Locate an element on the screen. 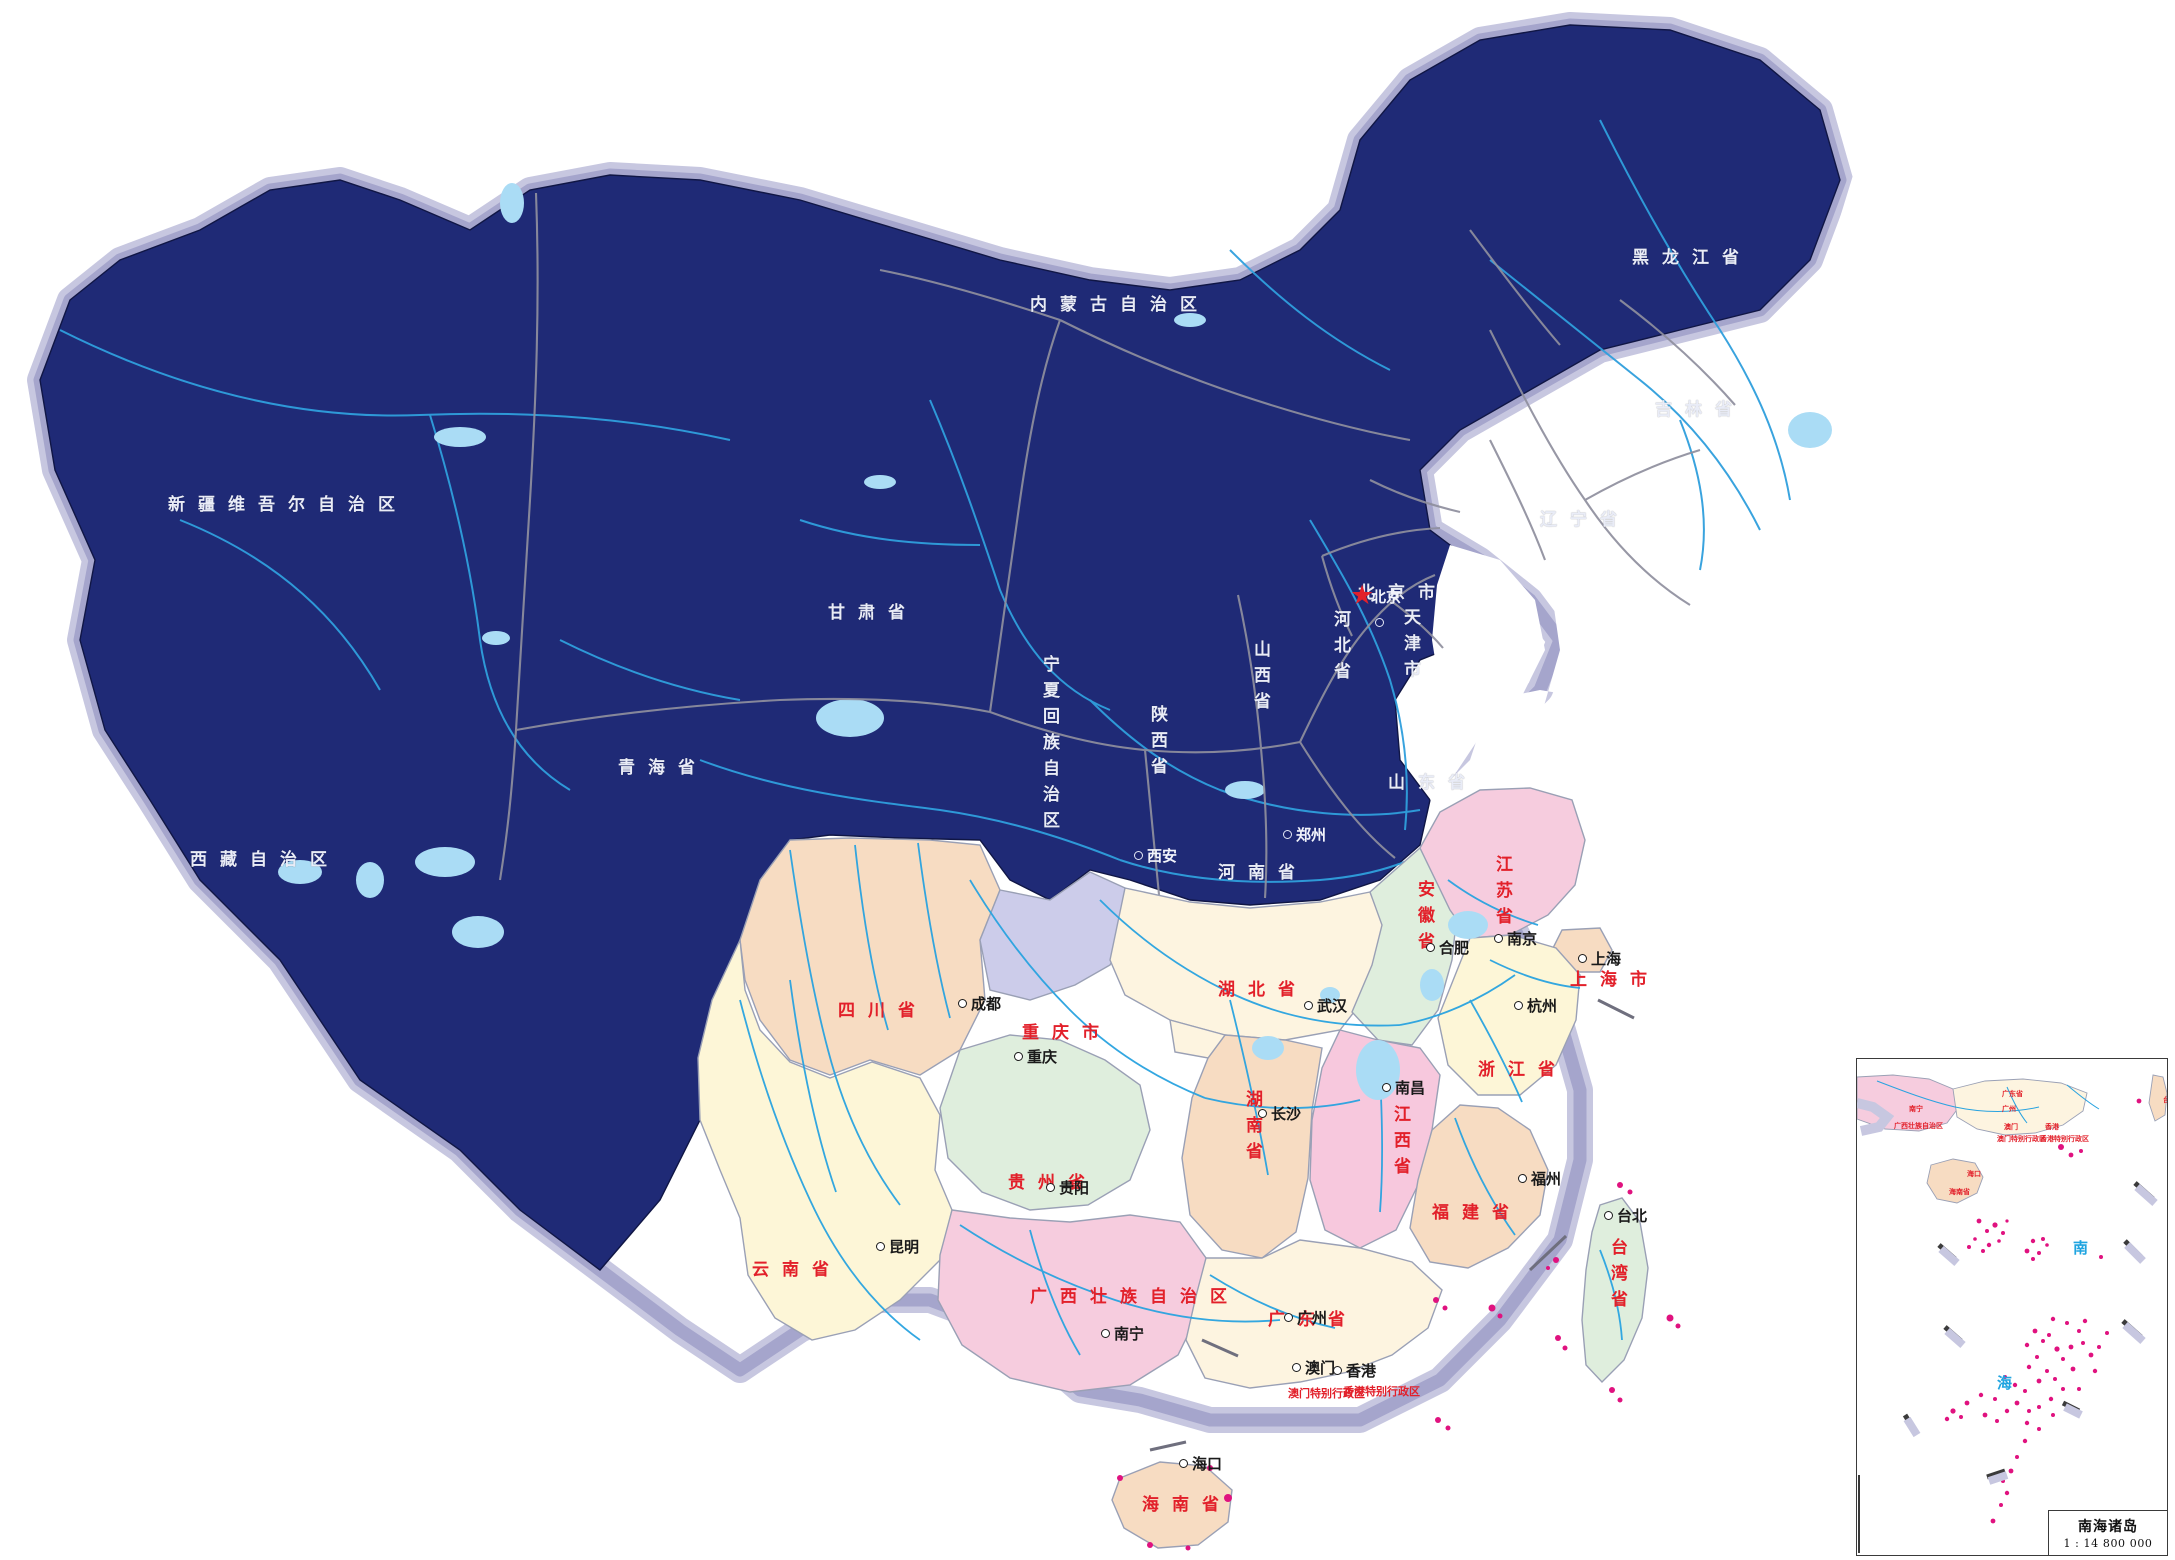 This screenshot has width=2175, height=1560. bohai-bay is located at coordinates (1488, 632).